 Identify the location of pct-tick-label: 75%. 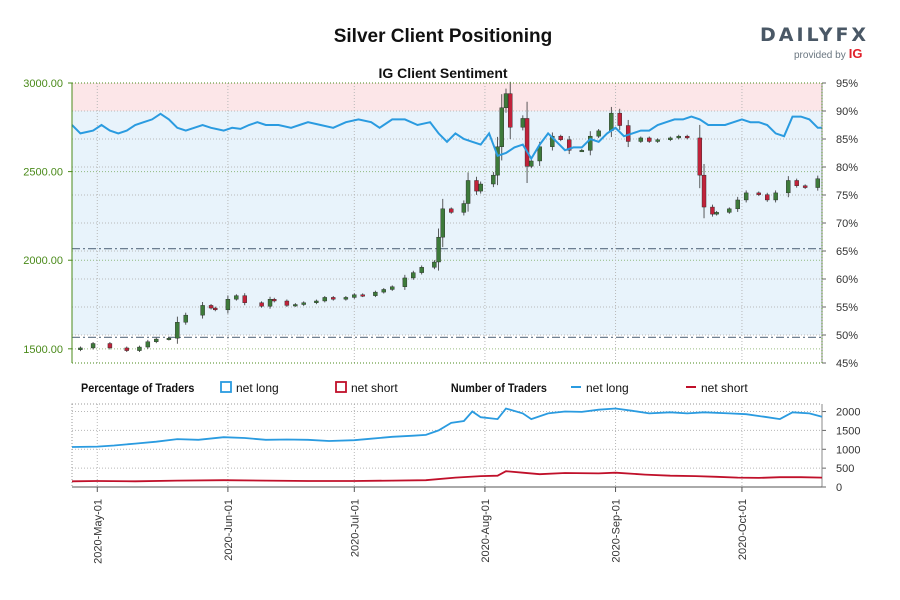
(847, 196).